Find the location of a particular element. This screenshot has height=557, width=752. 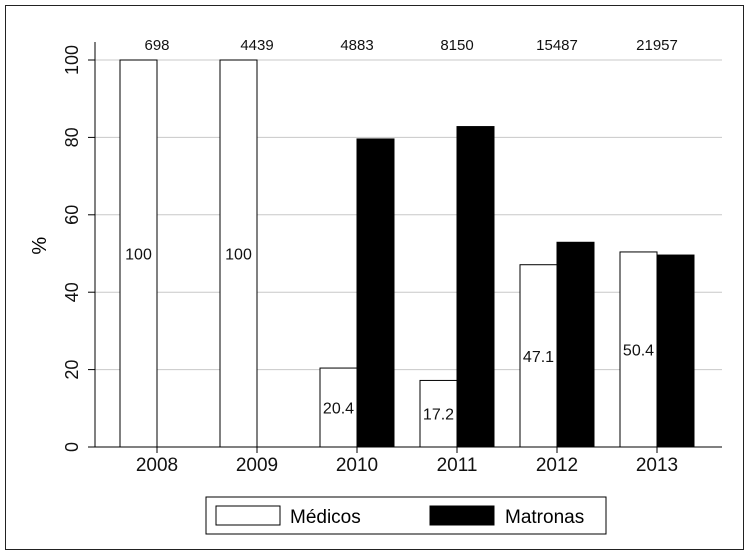

legend: Médicos Matronas is located at coordinates (406, 515).